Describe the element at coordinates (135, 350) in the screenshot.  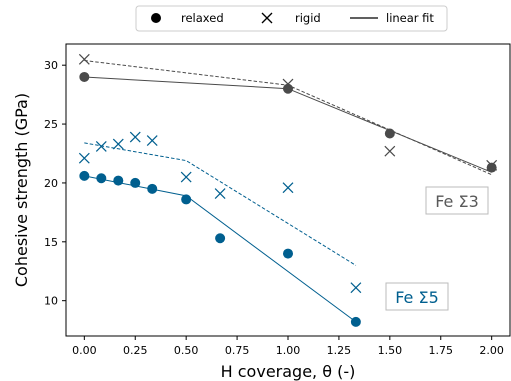
I see `x-tick-label: 0.25` at that location.